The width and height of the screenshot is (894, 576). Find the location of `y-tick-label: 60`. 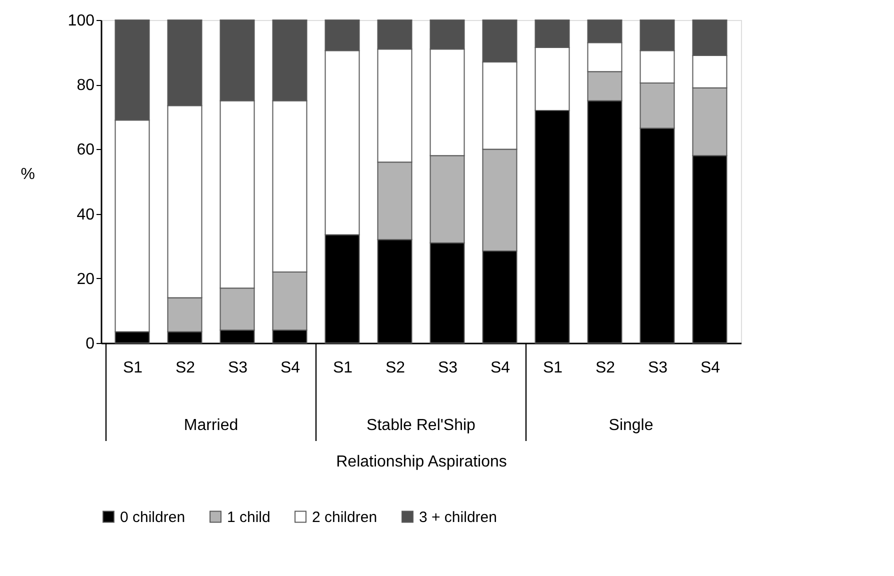

y-tick-label: 60 is located at coordinates (85, 150).